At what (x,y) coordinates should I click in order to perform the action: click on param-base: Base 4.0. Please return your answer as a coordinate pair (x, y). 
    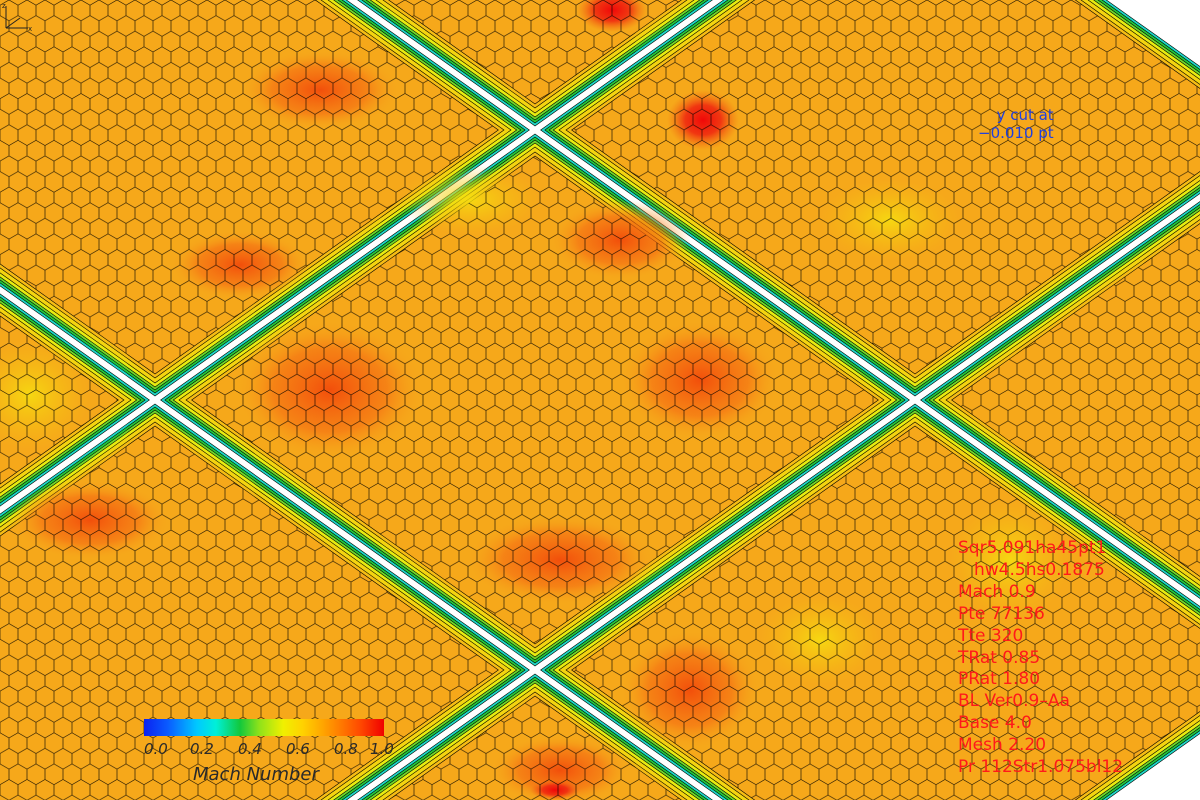
    Looking at the image, I should click on (995, 723).